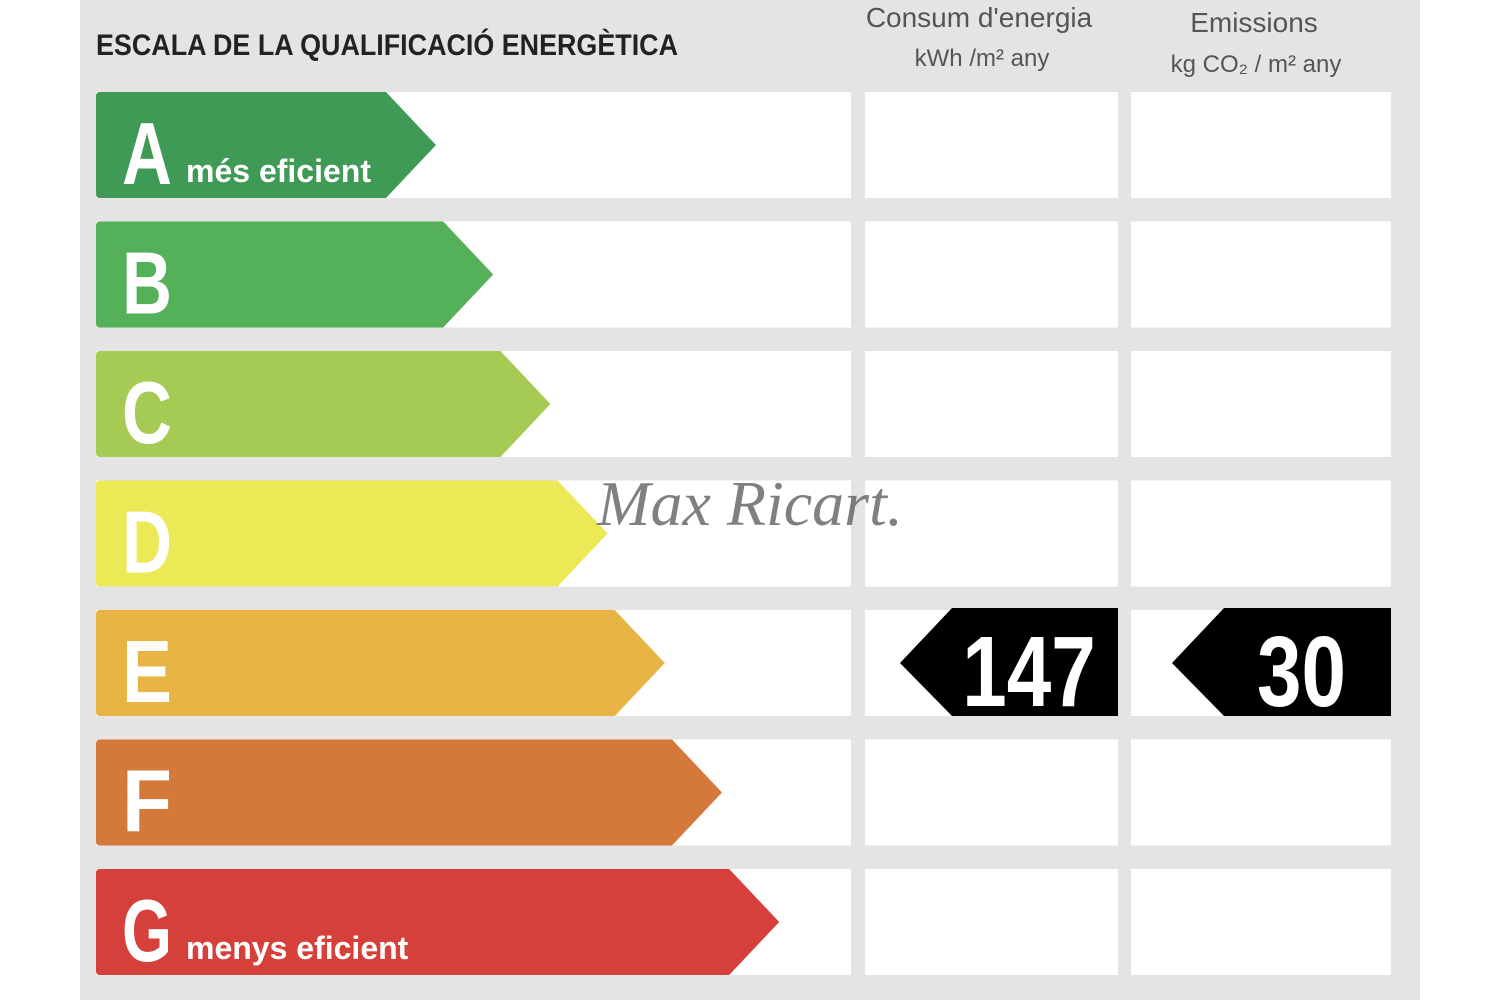 The width and height of the screenshot is (1500, 1000). I want to click on rating-letter: E, so click(147, 671).